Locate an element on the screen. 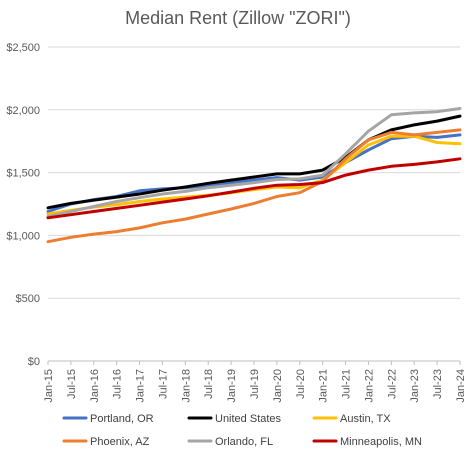  x-tick-label: Jul-21 is located at coordinates (347, 384).